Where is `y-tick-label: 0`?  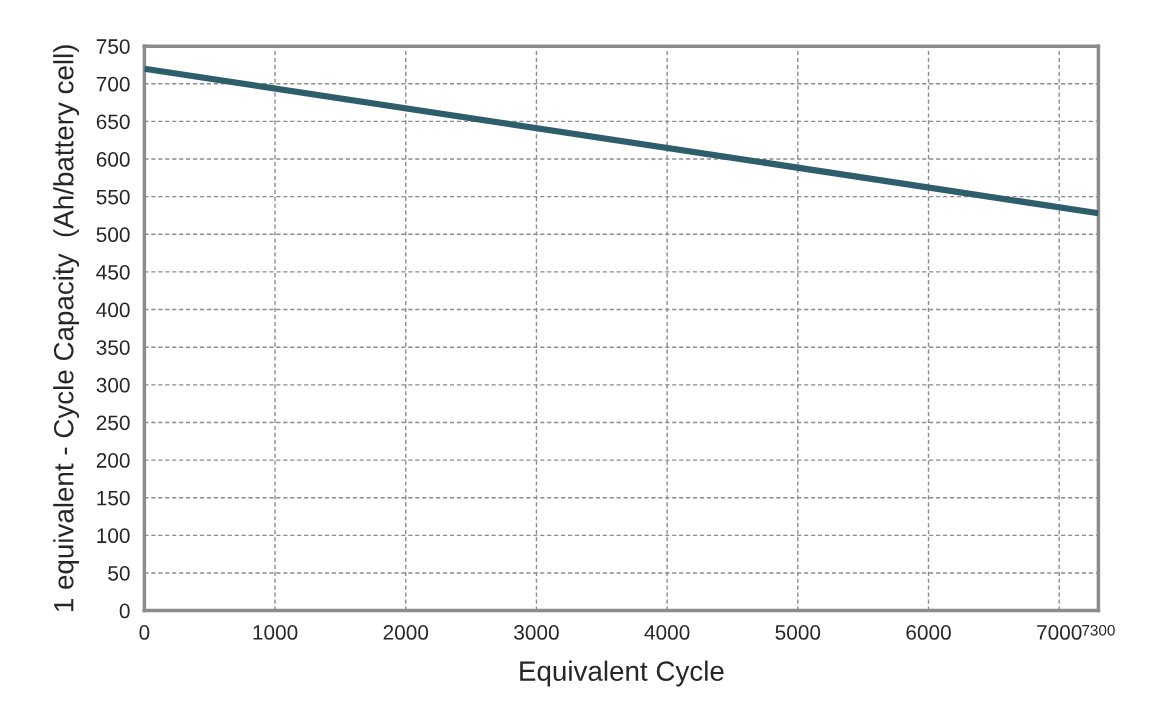 y-tick-label: 0 is located at coordinates (124, 611).